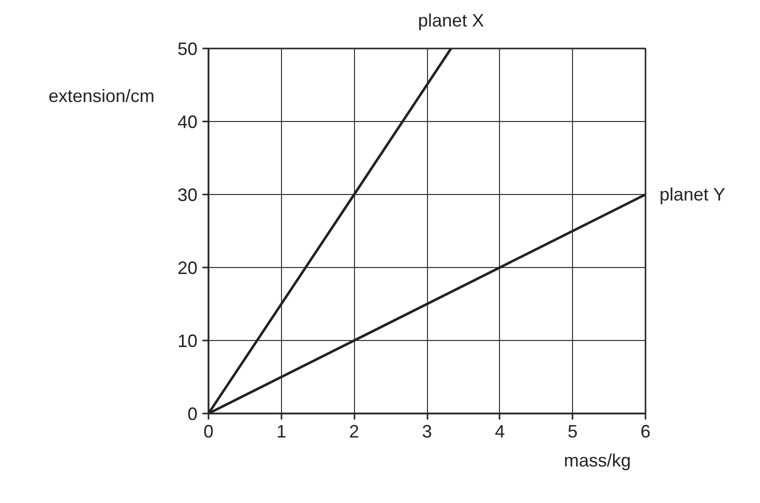 Image resolution: width=760 pixels, height=503 pixels. Describe the element at coordinates (208, 432) in the screenshot. I see `x-tick-label: 0` at that location.